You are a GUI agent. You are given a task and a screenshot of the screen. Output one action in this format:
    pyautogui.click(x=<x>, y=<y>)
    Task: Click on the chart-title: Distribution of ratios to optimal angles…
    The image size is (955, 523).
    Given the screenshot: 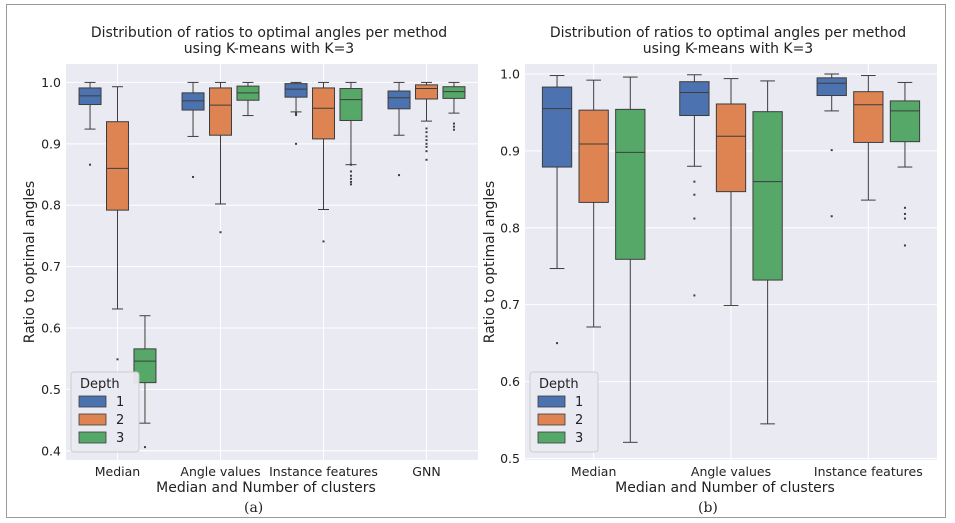 What is the action you would take?
    pyautogui.click(x=728, y=33)
    